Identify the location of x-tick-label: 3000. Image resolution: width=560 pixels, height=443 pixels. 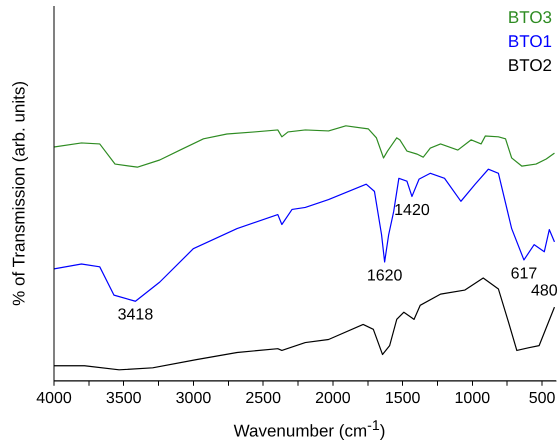
(194, 398).